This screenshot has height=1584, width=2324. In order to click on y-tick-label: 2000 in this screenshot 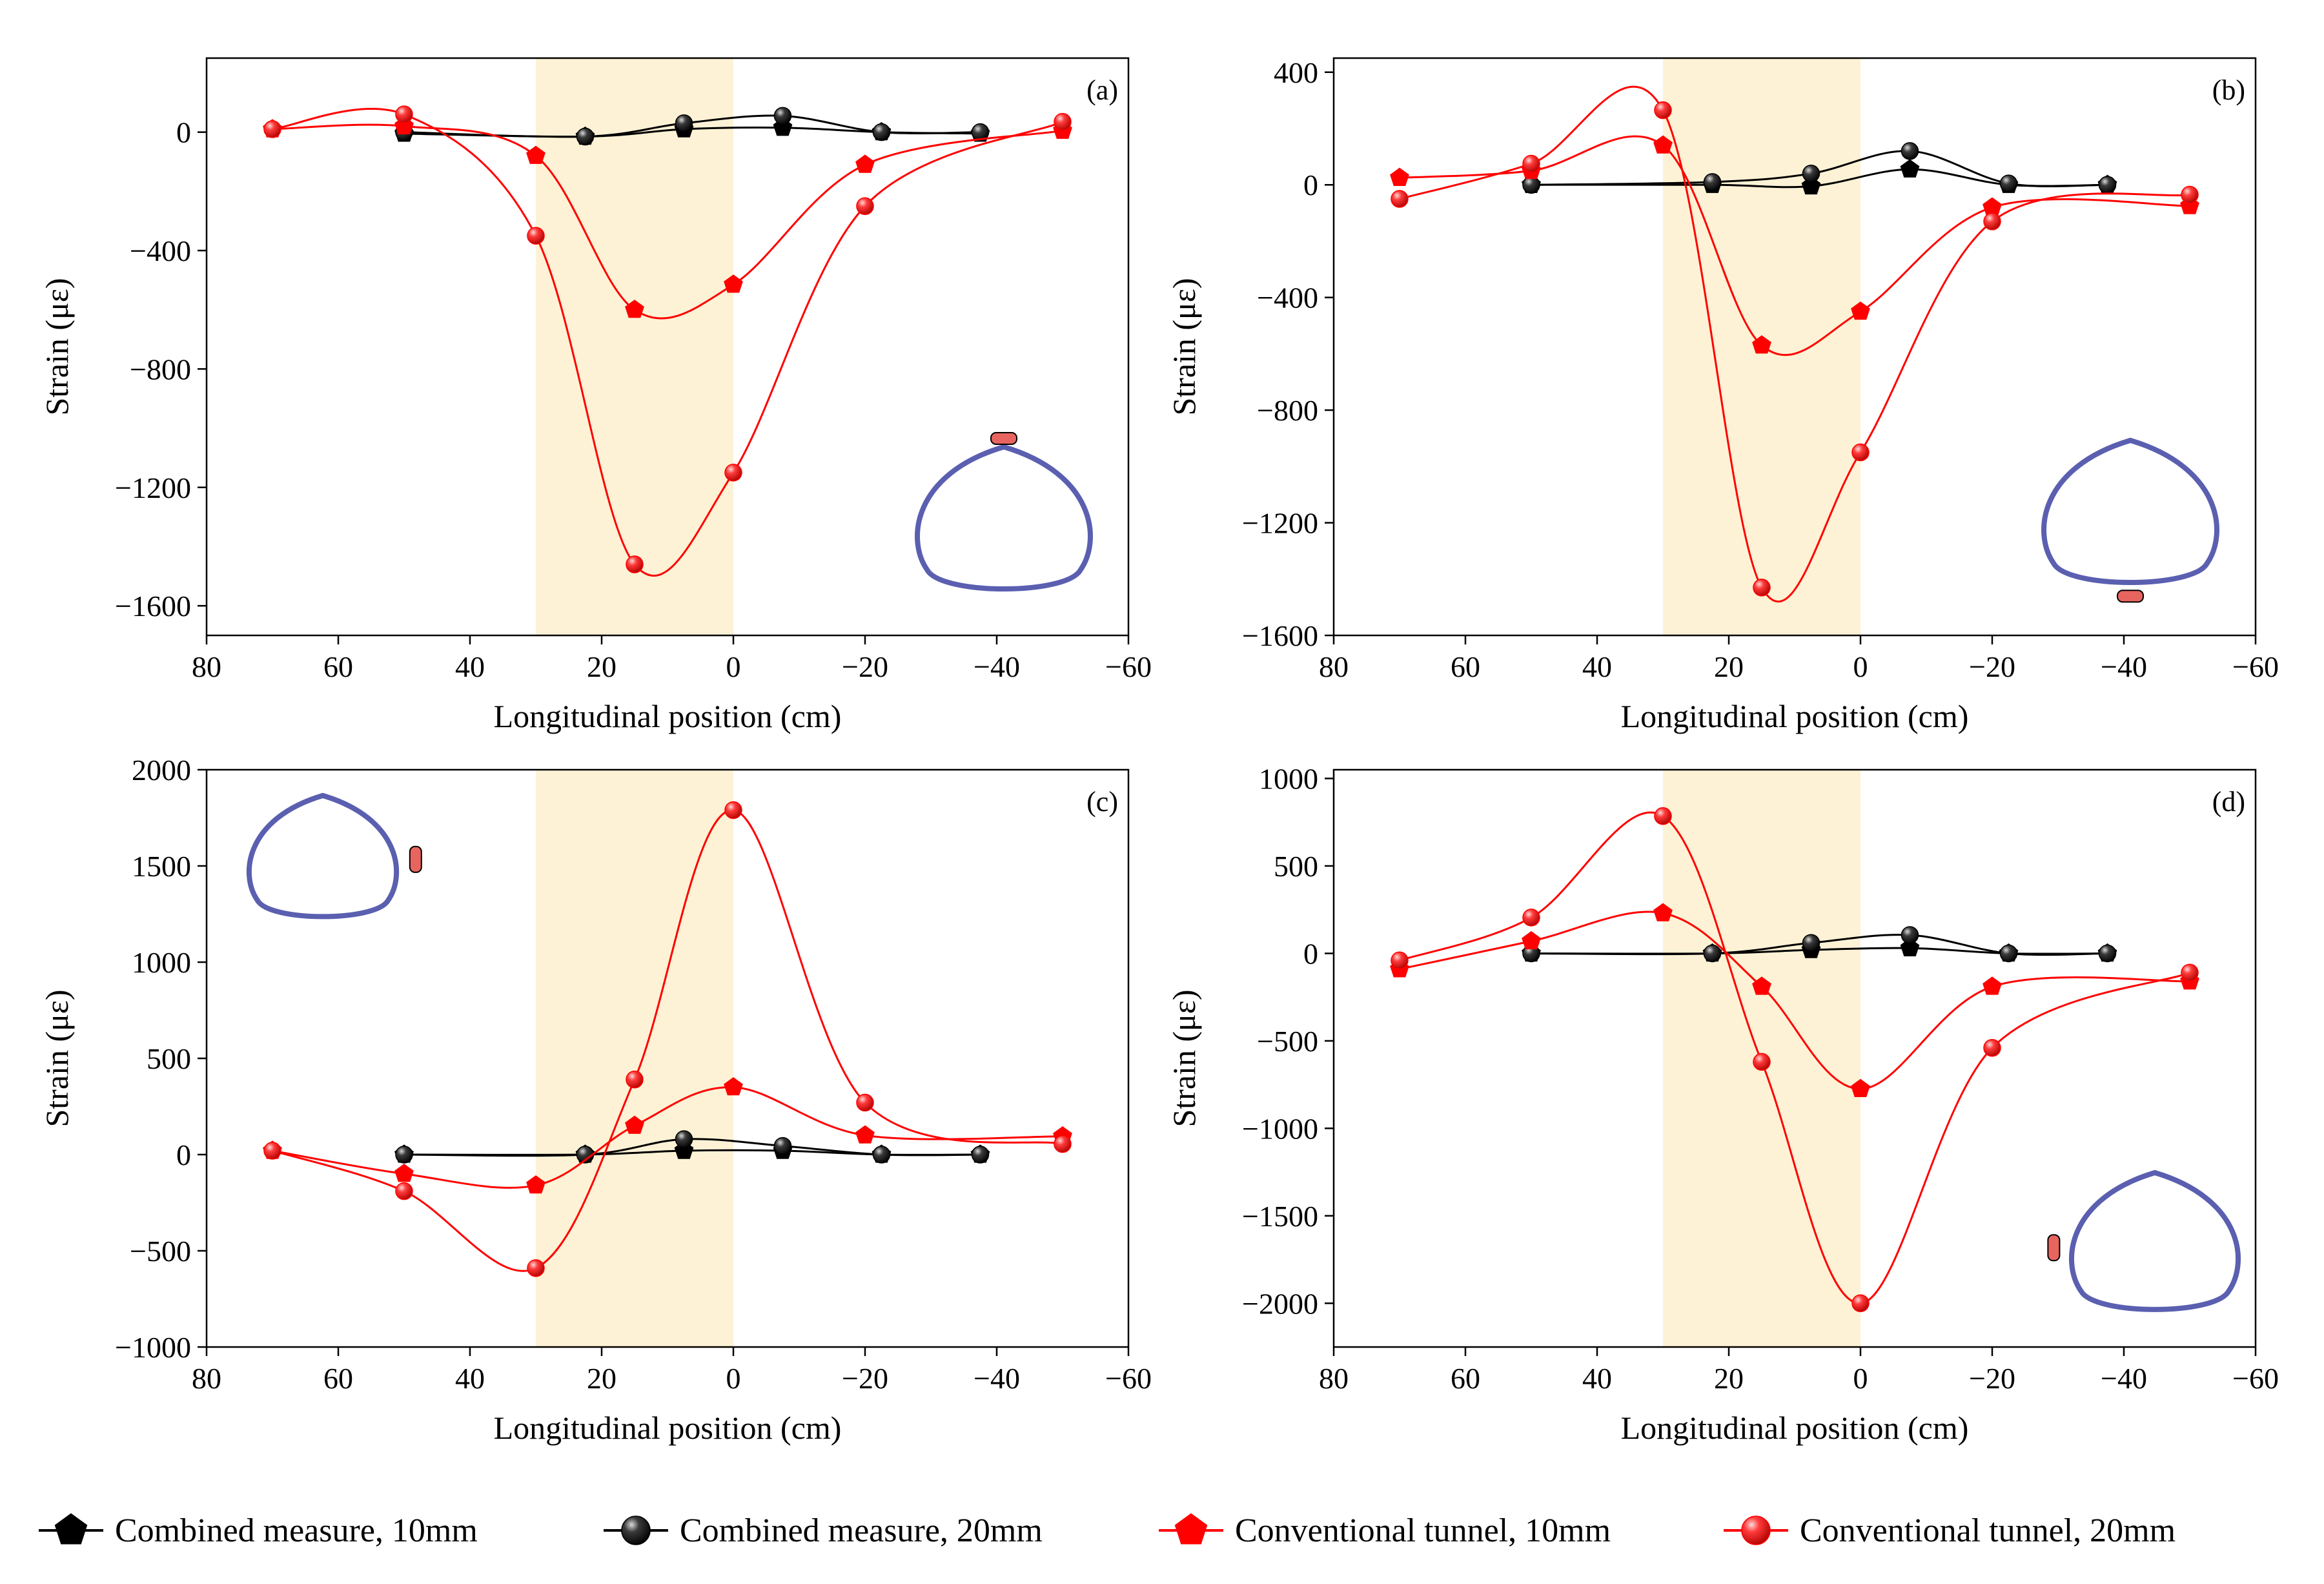, I will do `click(161, 770)`.